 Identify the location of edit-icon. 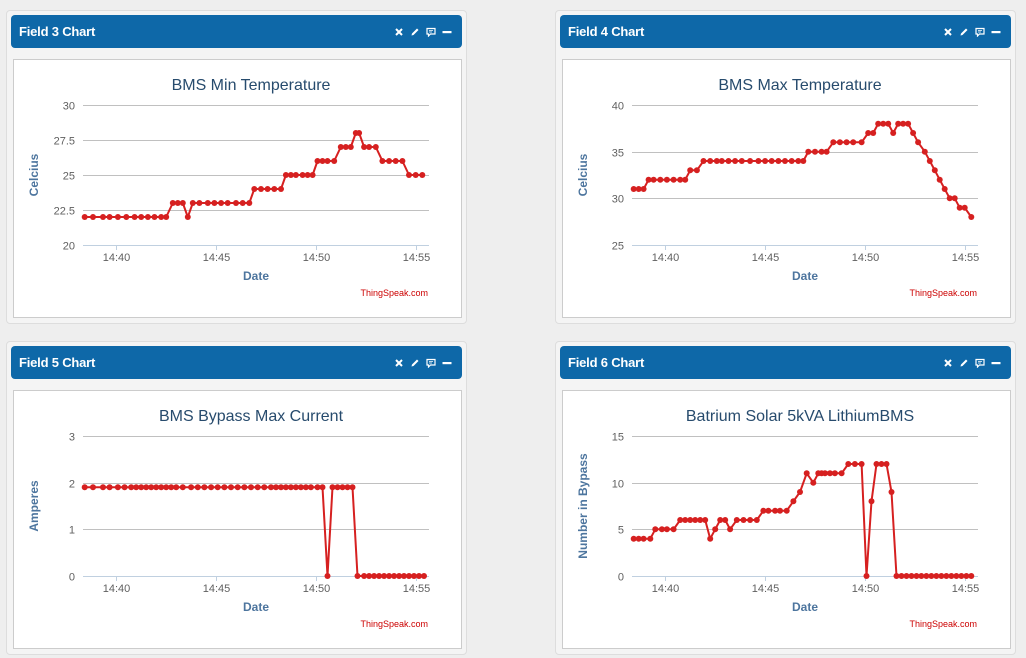
(964, 363).